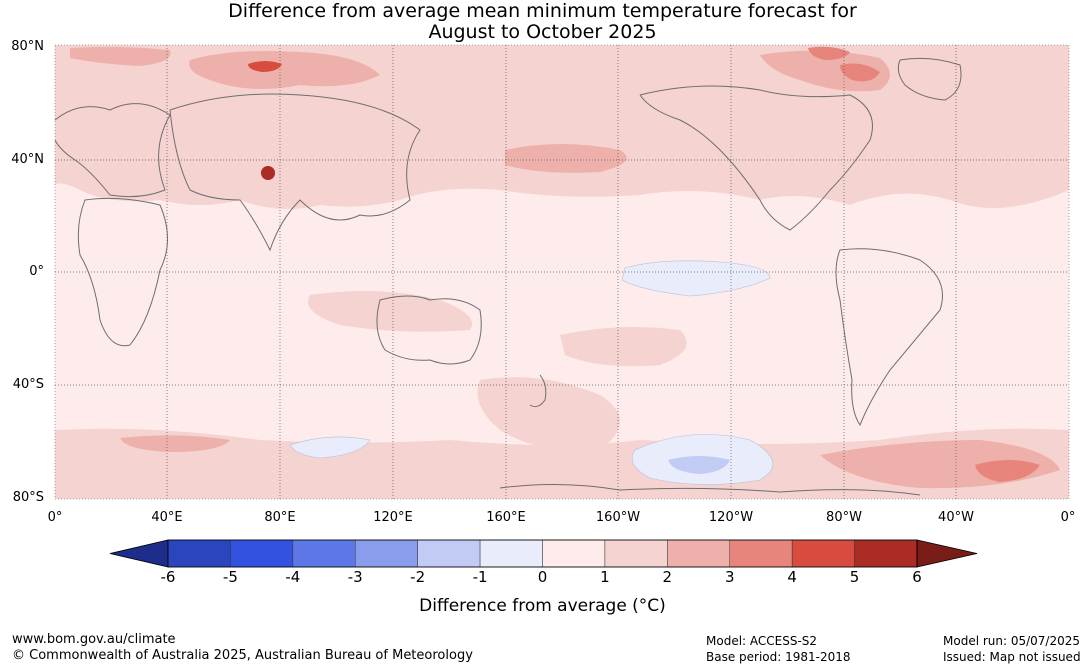 This screenshot has width=1085, height=667. What do you see at coordinates (947, 553) in the screenshot?
I see `colorbar-arrow-high` at bounding box center [947, 553].